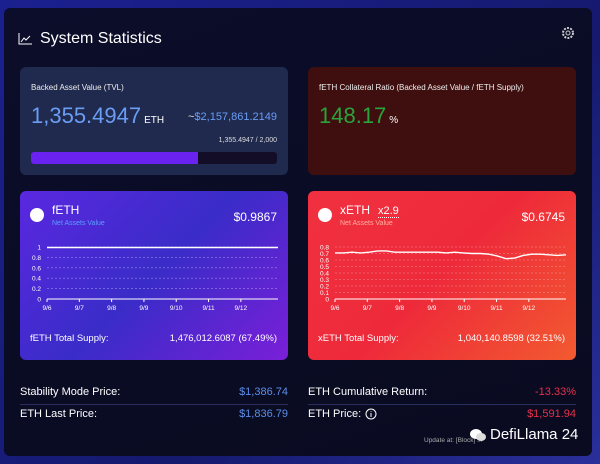 The image size is (600, 464). What do you see at coordinates (255, 217) in the screenshot?
I see `feth-price: $0.9867` at bounding box center [255, 217].